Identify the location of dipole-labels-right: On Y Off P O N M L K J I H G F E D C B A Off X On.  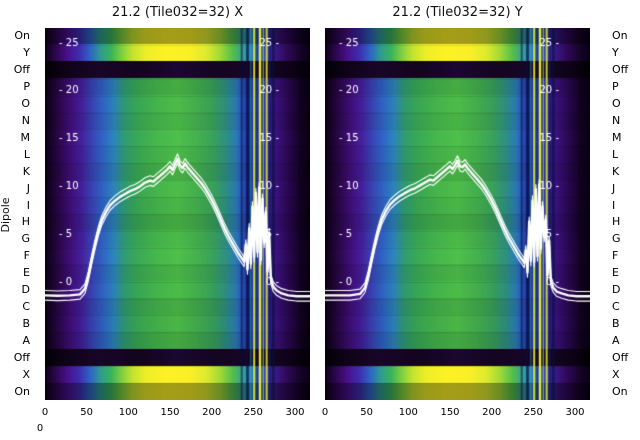
(625, 220).